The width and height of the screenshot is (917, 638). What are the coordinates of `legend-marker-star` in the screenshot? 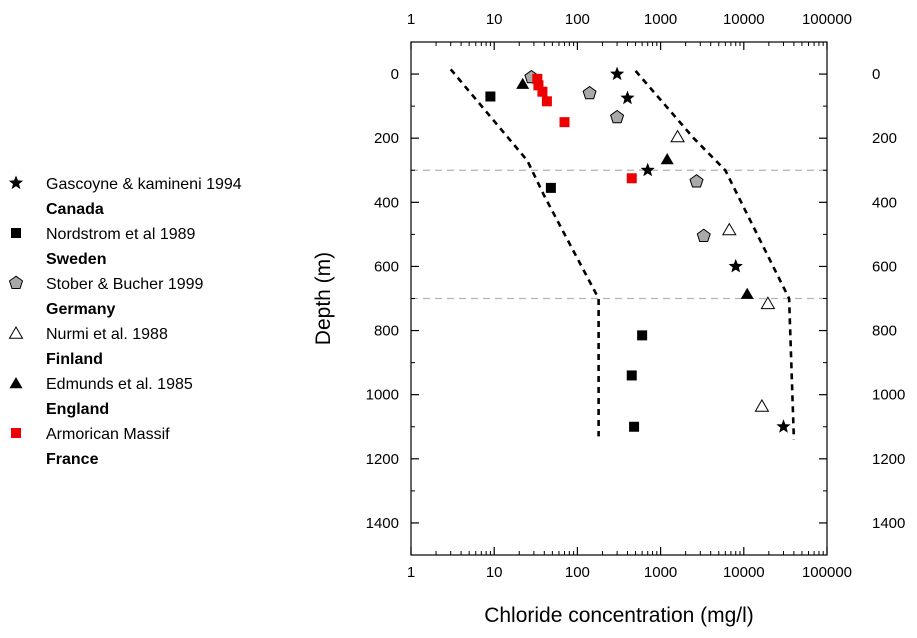 It's located at (16, 182).